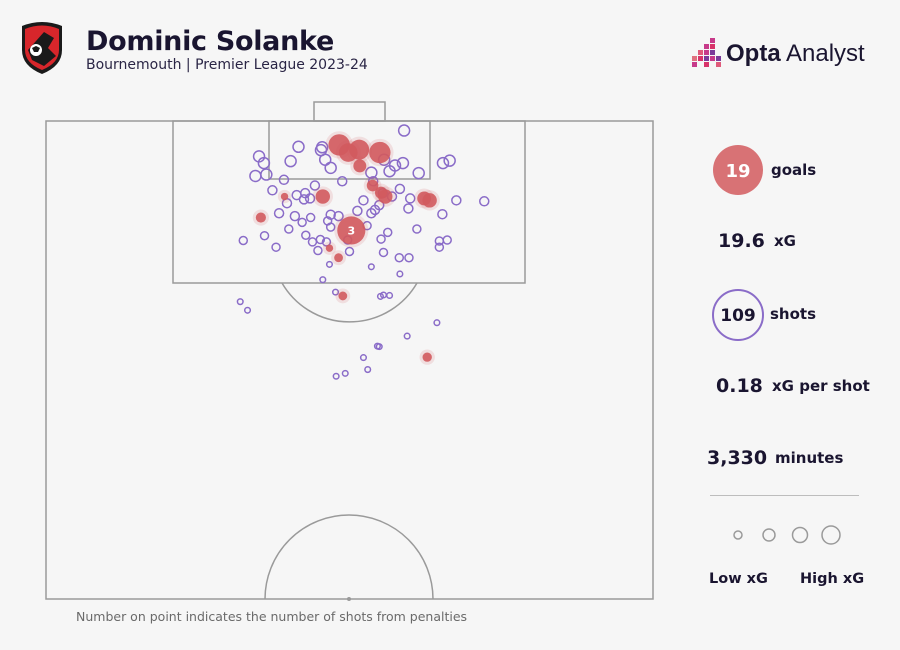  Describe the element at coordinates (793, 314) in the screenshot. I see `shots-label: shots` at that location.